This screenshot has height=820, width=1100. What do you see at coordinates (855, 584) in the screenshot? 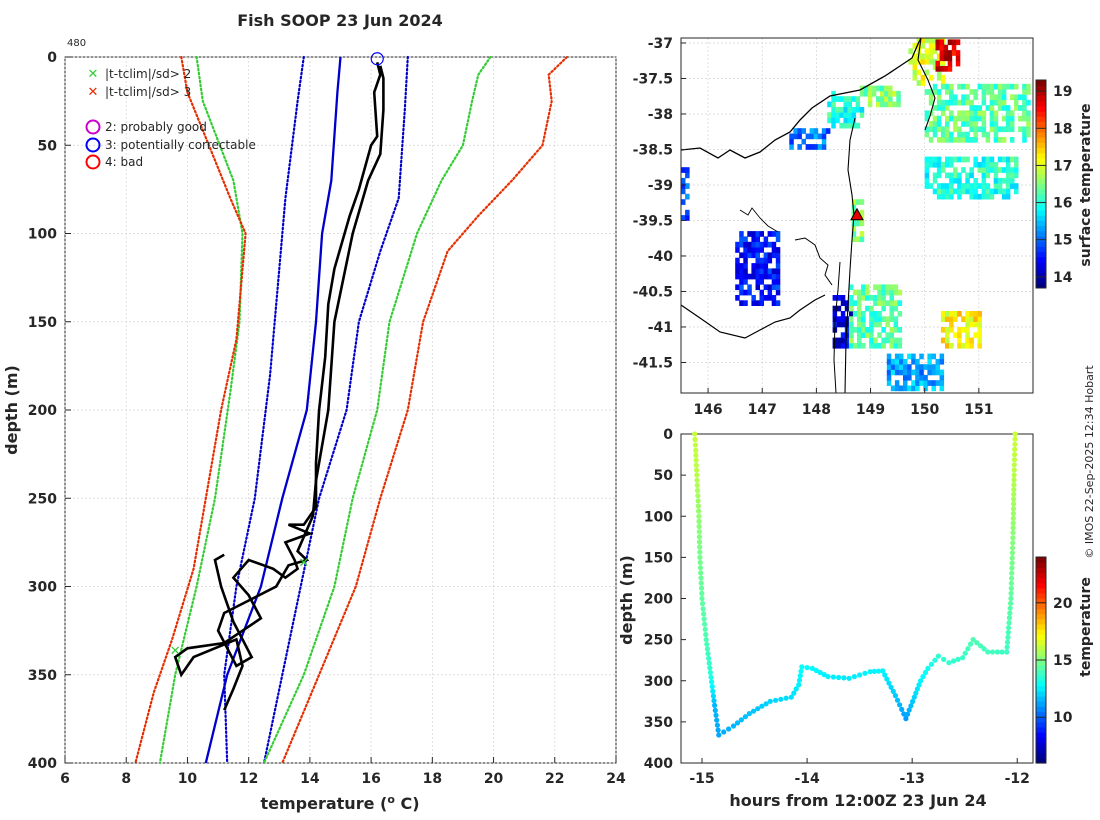
I see `timedepth-points` at bounding box center [855, 584].